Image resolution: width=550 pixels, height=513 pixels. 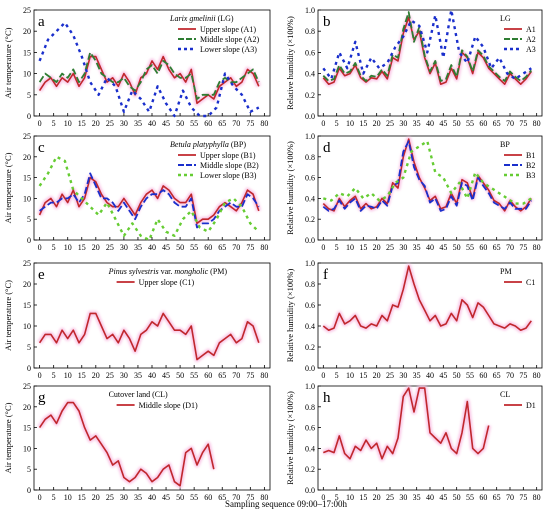 I want to click on legend-entry: C1, so click(x=530, y=282).